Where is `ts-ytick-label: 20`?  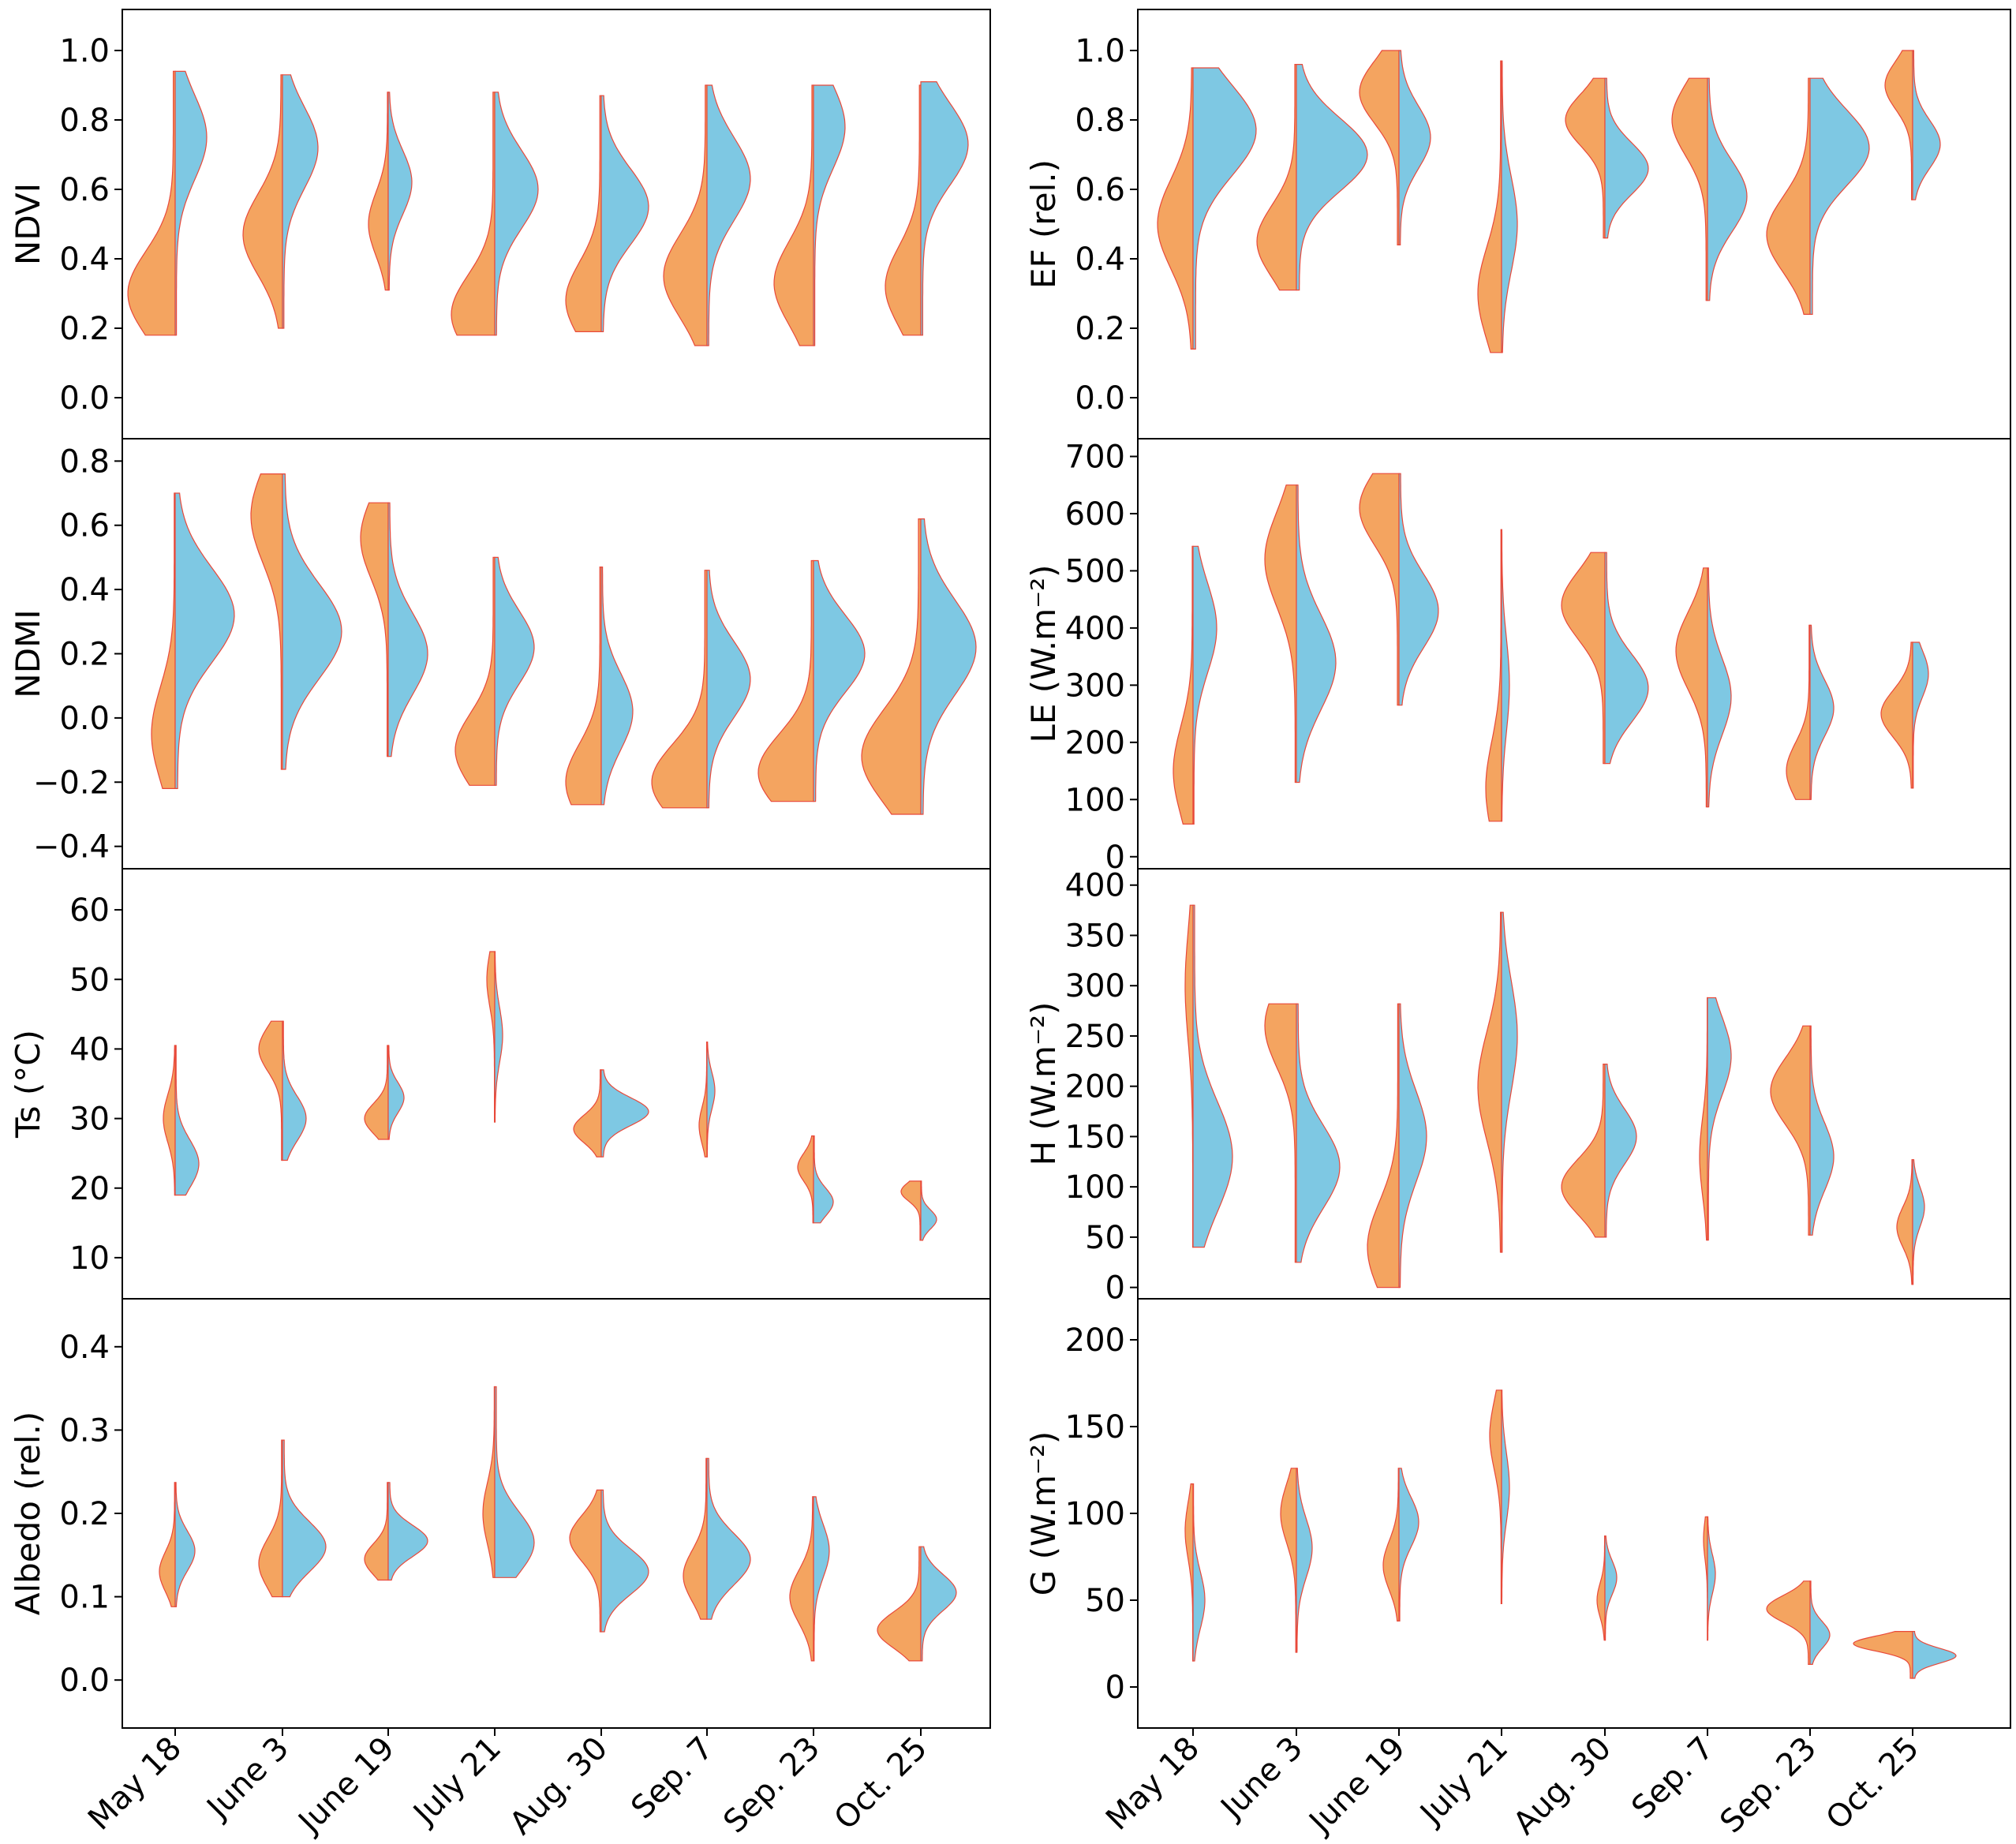
ts-ytick-label: 20 is located at coordinates (89, 1189).